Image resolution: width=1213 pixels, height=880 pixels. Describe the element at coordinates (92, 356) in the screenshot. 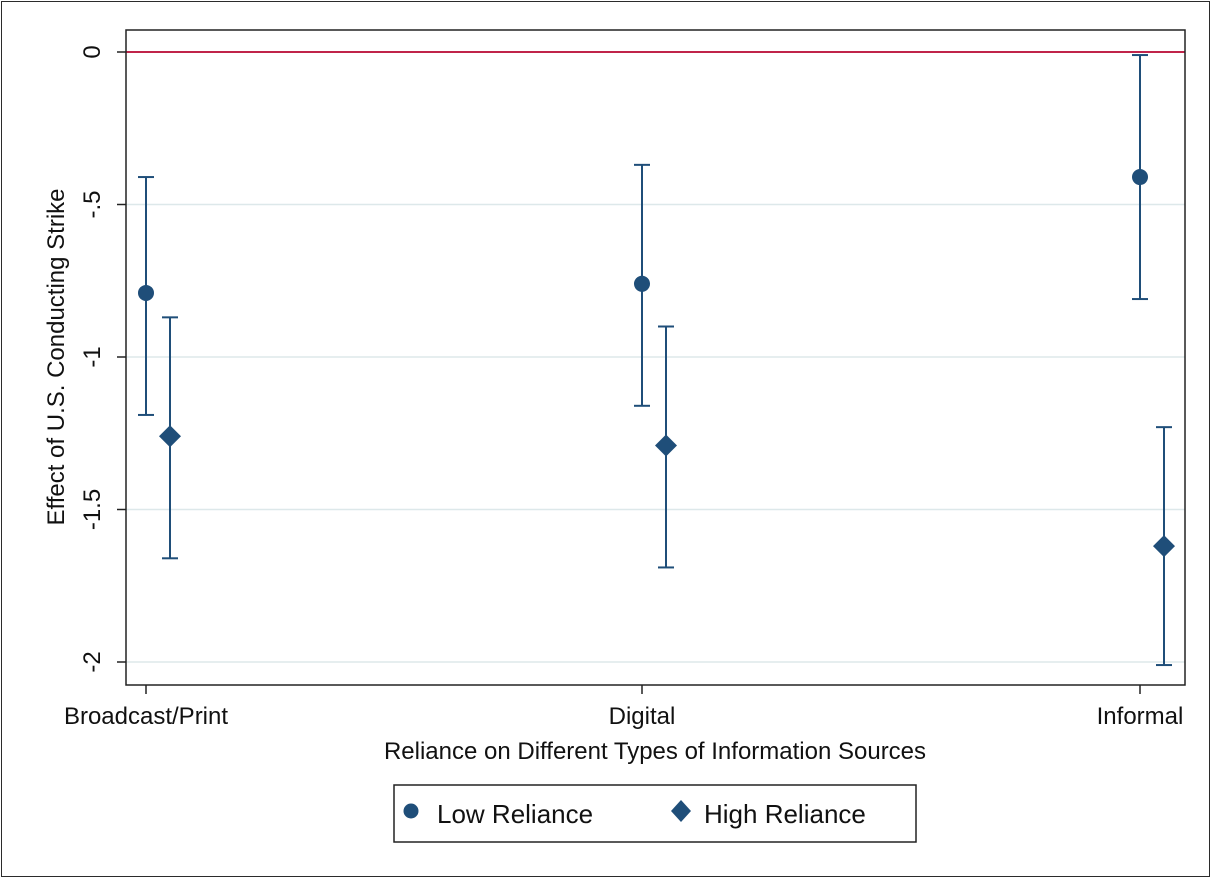

I see `y-tick-label-2: -1` at that location.